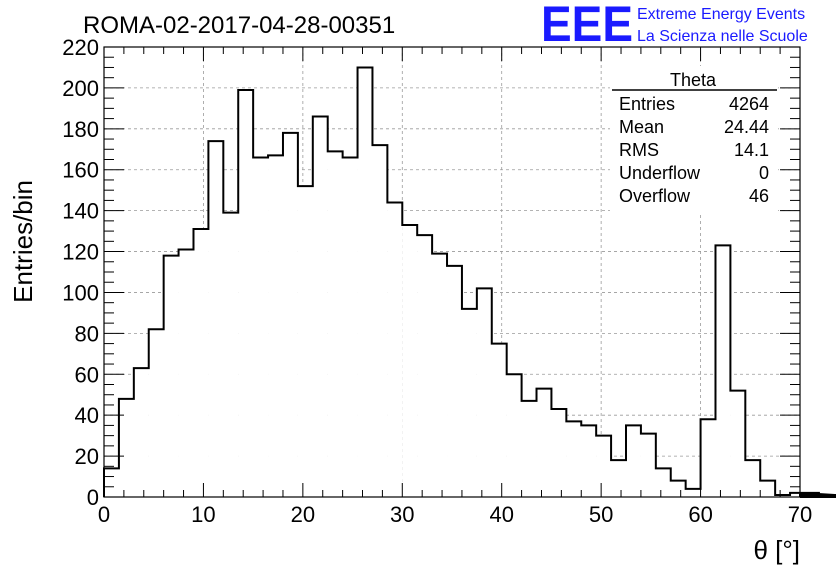 The image size is (836, 572). Describe the element at coordinates (749, 104) in the screenshot. I see `stats-value: 4264` at that location.